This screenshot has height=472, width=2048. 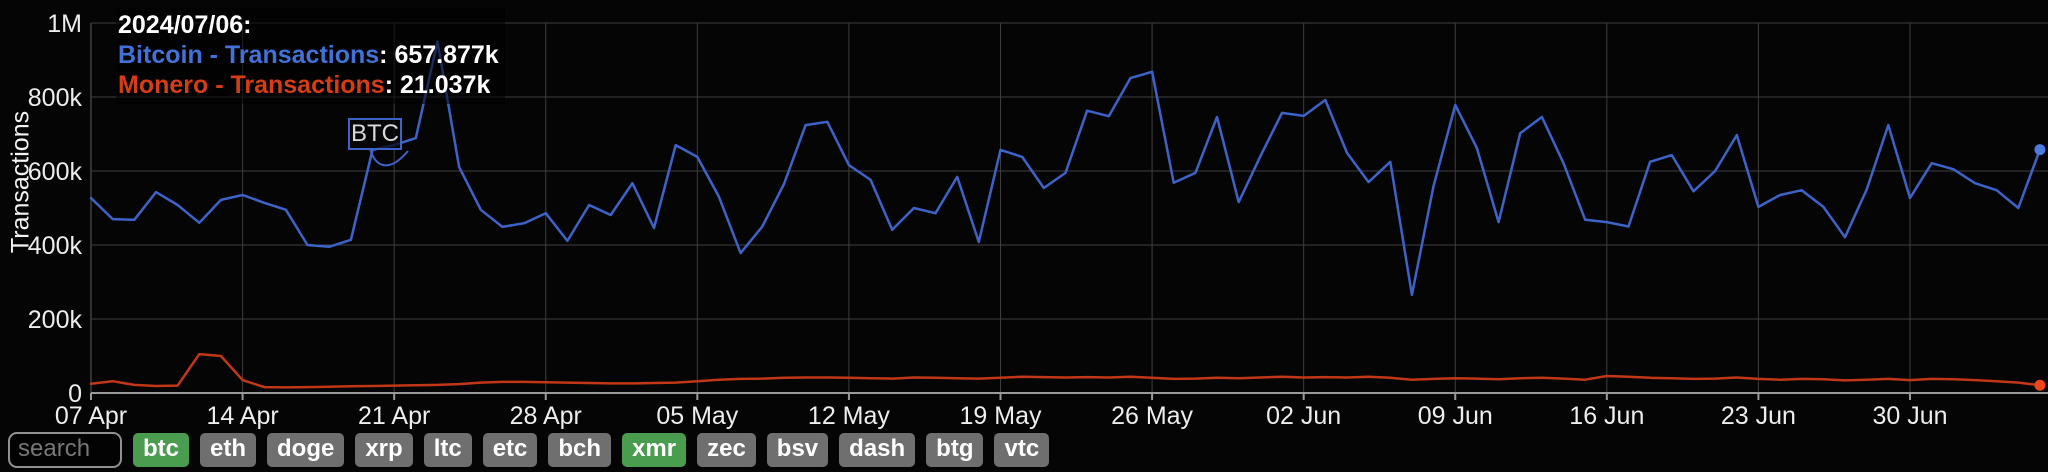 What do you see at coordinates (75, 394) in the screenshot?
I see `y-tick-label: 0` at bounding box center [75, 394].